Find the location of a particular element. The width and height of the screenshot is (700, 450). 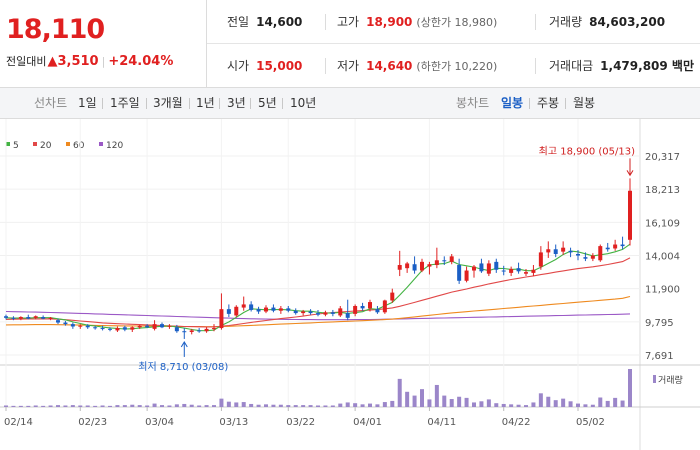

y-tick-label: 7,691 is located at coordinates (659, 356).